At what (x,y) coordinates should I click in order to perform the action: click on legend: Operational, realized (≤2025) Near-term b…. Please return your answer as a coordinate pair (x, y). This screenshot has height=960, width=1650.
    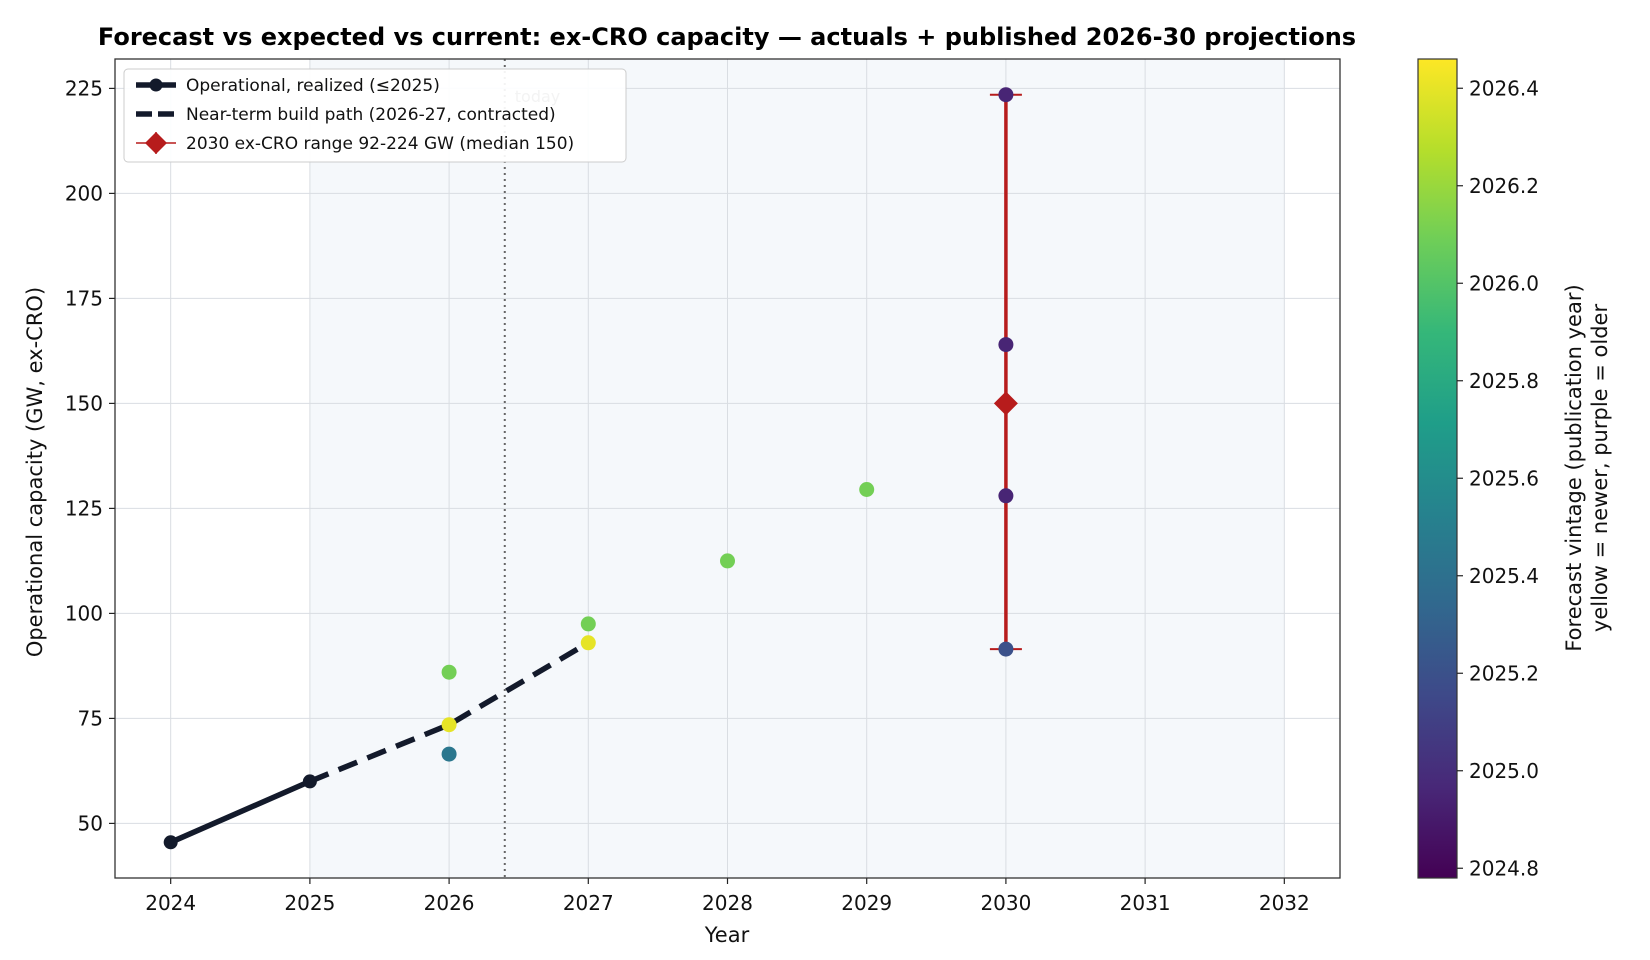
    Looking at the image, I should click on (375, 115).